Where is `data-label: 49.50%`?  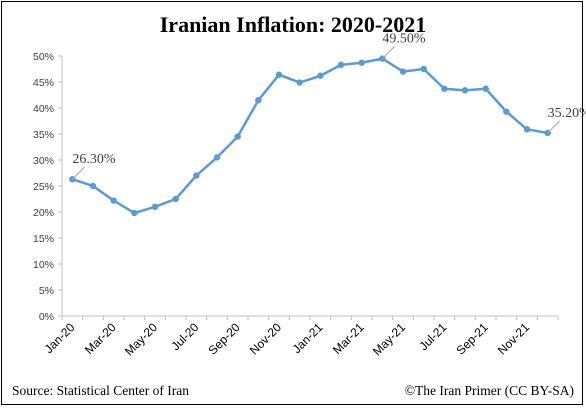
data-label: 49.50% is located at coordinates (404, 39).